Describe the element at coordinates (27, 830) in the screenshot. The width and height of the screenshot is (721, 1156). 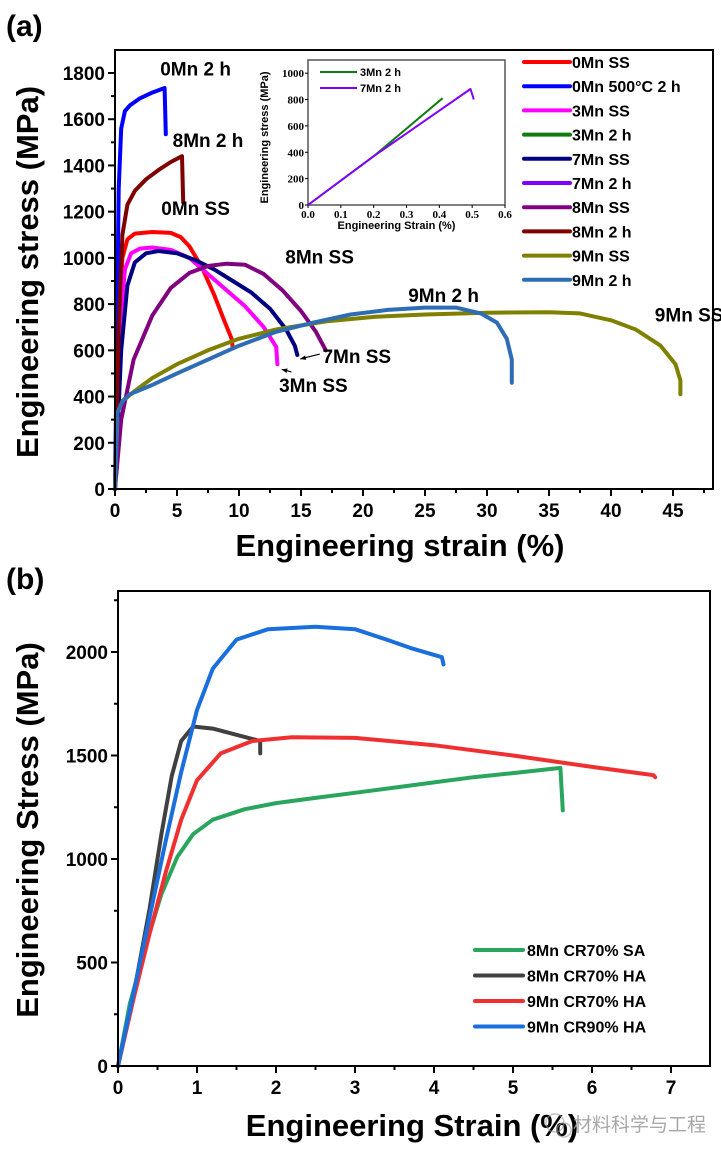
I see `panel-b-y-axis-title: Engineering Stress (MPa)` at that location.